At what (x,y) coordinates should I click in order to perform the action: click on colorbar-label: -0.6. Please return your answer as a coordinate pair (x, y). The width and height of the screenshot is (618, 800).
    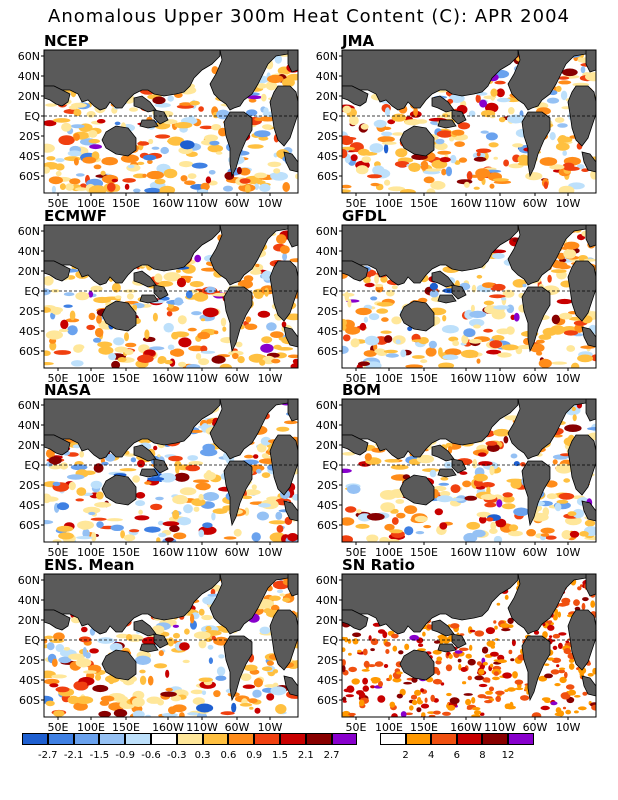
    Looking at the image, I should click on (151, 755).